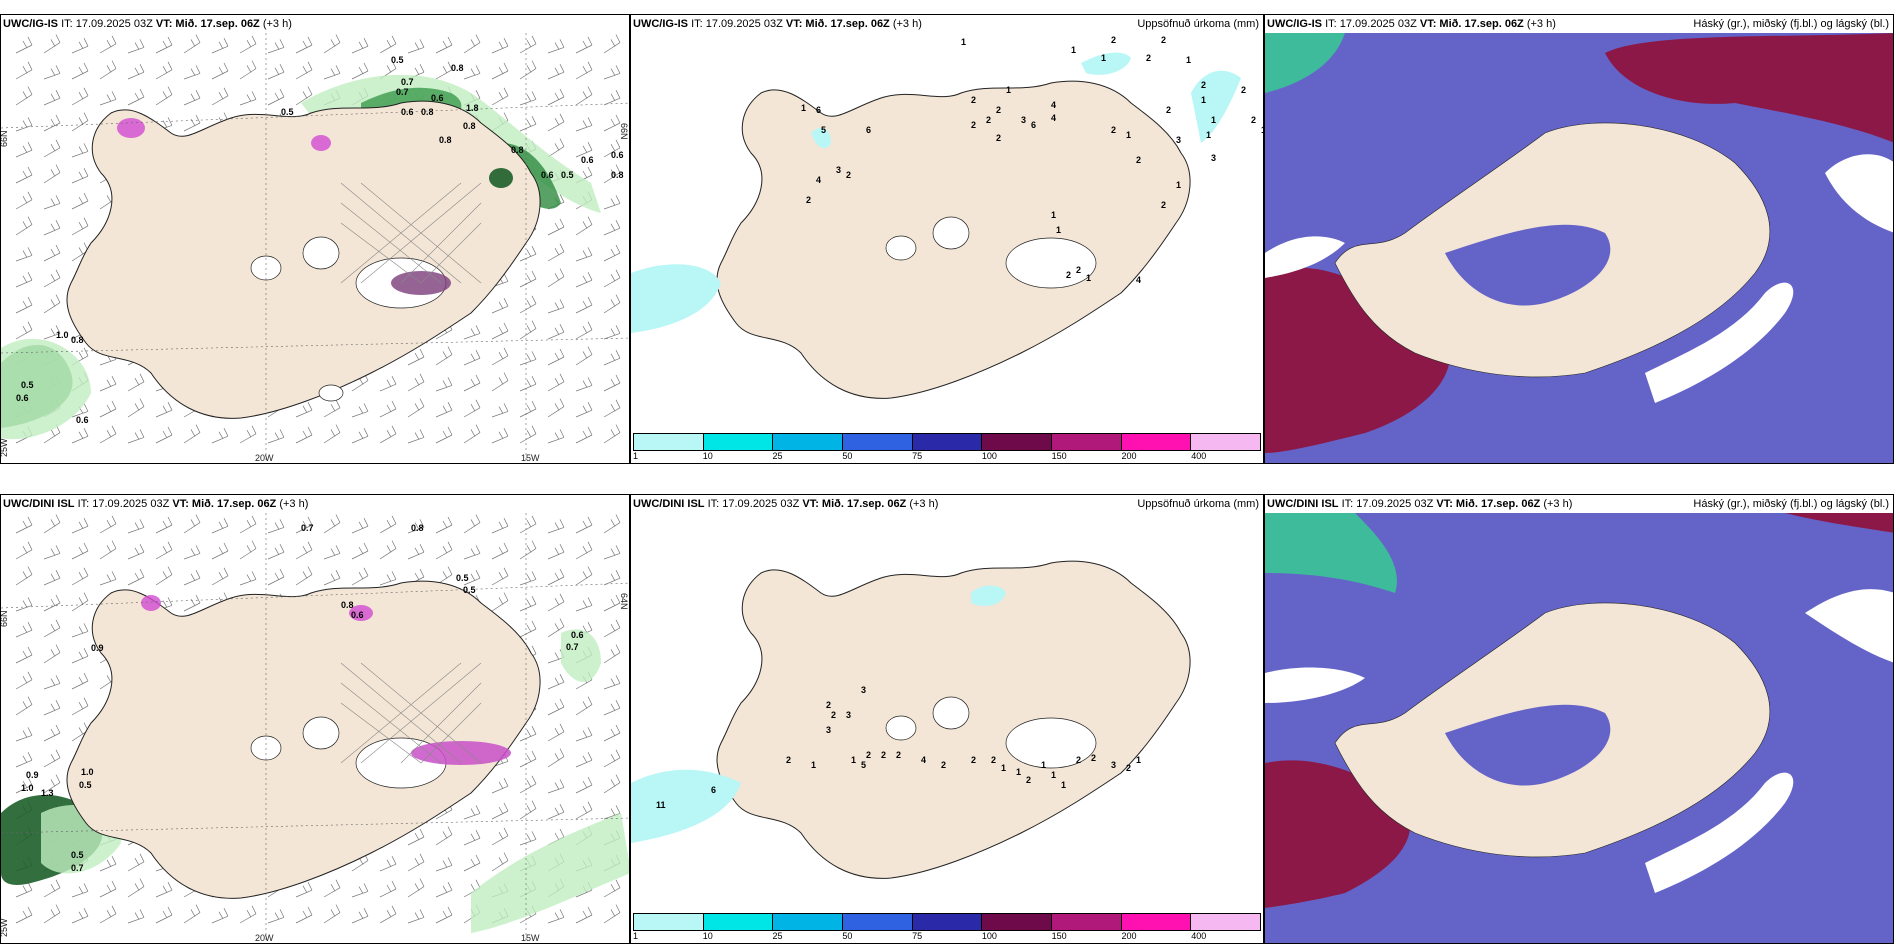 The width and height of the screenshot is (1900, 950). Describe the element at coordinates (1303, 504) in the screenshot. I see `model-name: UWC/DINI ISL` at that location.